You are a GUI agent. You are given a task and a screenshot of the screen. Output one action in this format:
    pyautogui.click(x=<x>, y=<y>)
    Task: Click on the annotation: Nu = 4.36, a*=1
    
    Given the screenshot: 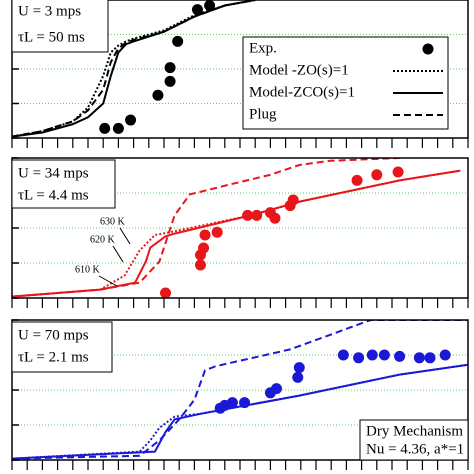 What is the action you would take?
    pyautogui.click(x=415, y=449)
    